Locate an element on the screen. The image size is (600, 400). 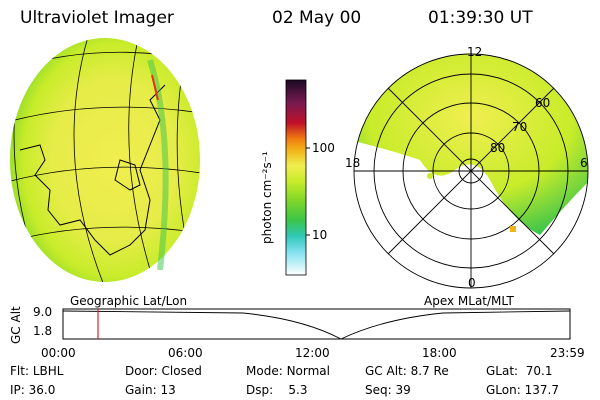
ip-field: IP: 36.0 is located at coordinates (33, 390).